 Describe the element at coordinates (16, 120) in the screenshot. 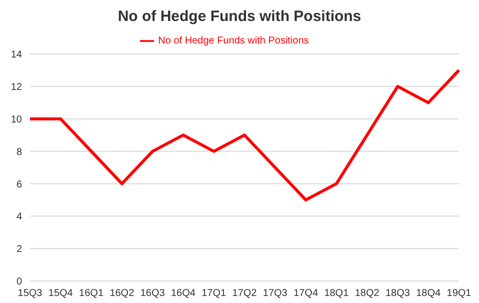

I see `y-tick-label: 10` at that location.